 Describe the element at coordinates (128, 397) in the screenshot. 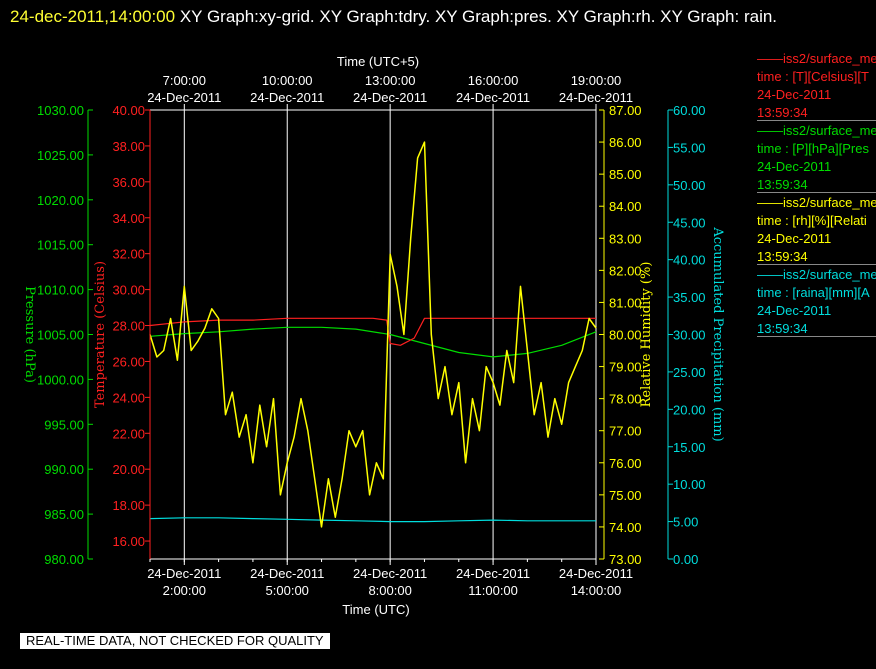

I see `temperature-tick-label: 24.00` at that location.